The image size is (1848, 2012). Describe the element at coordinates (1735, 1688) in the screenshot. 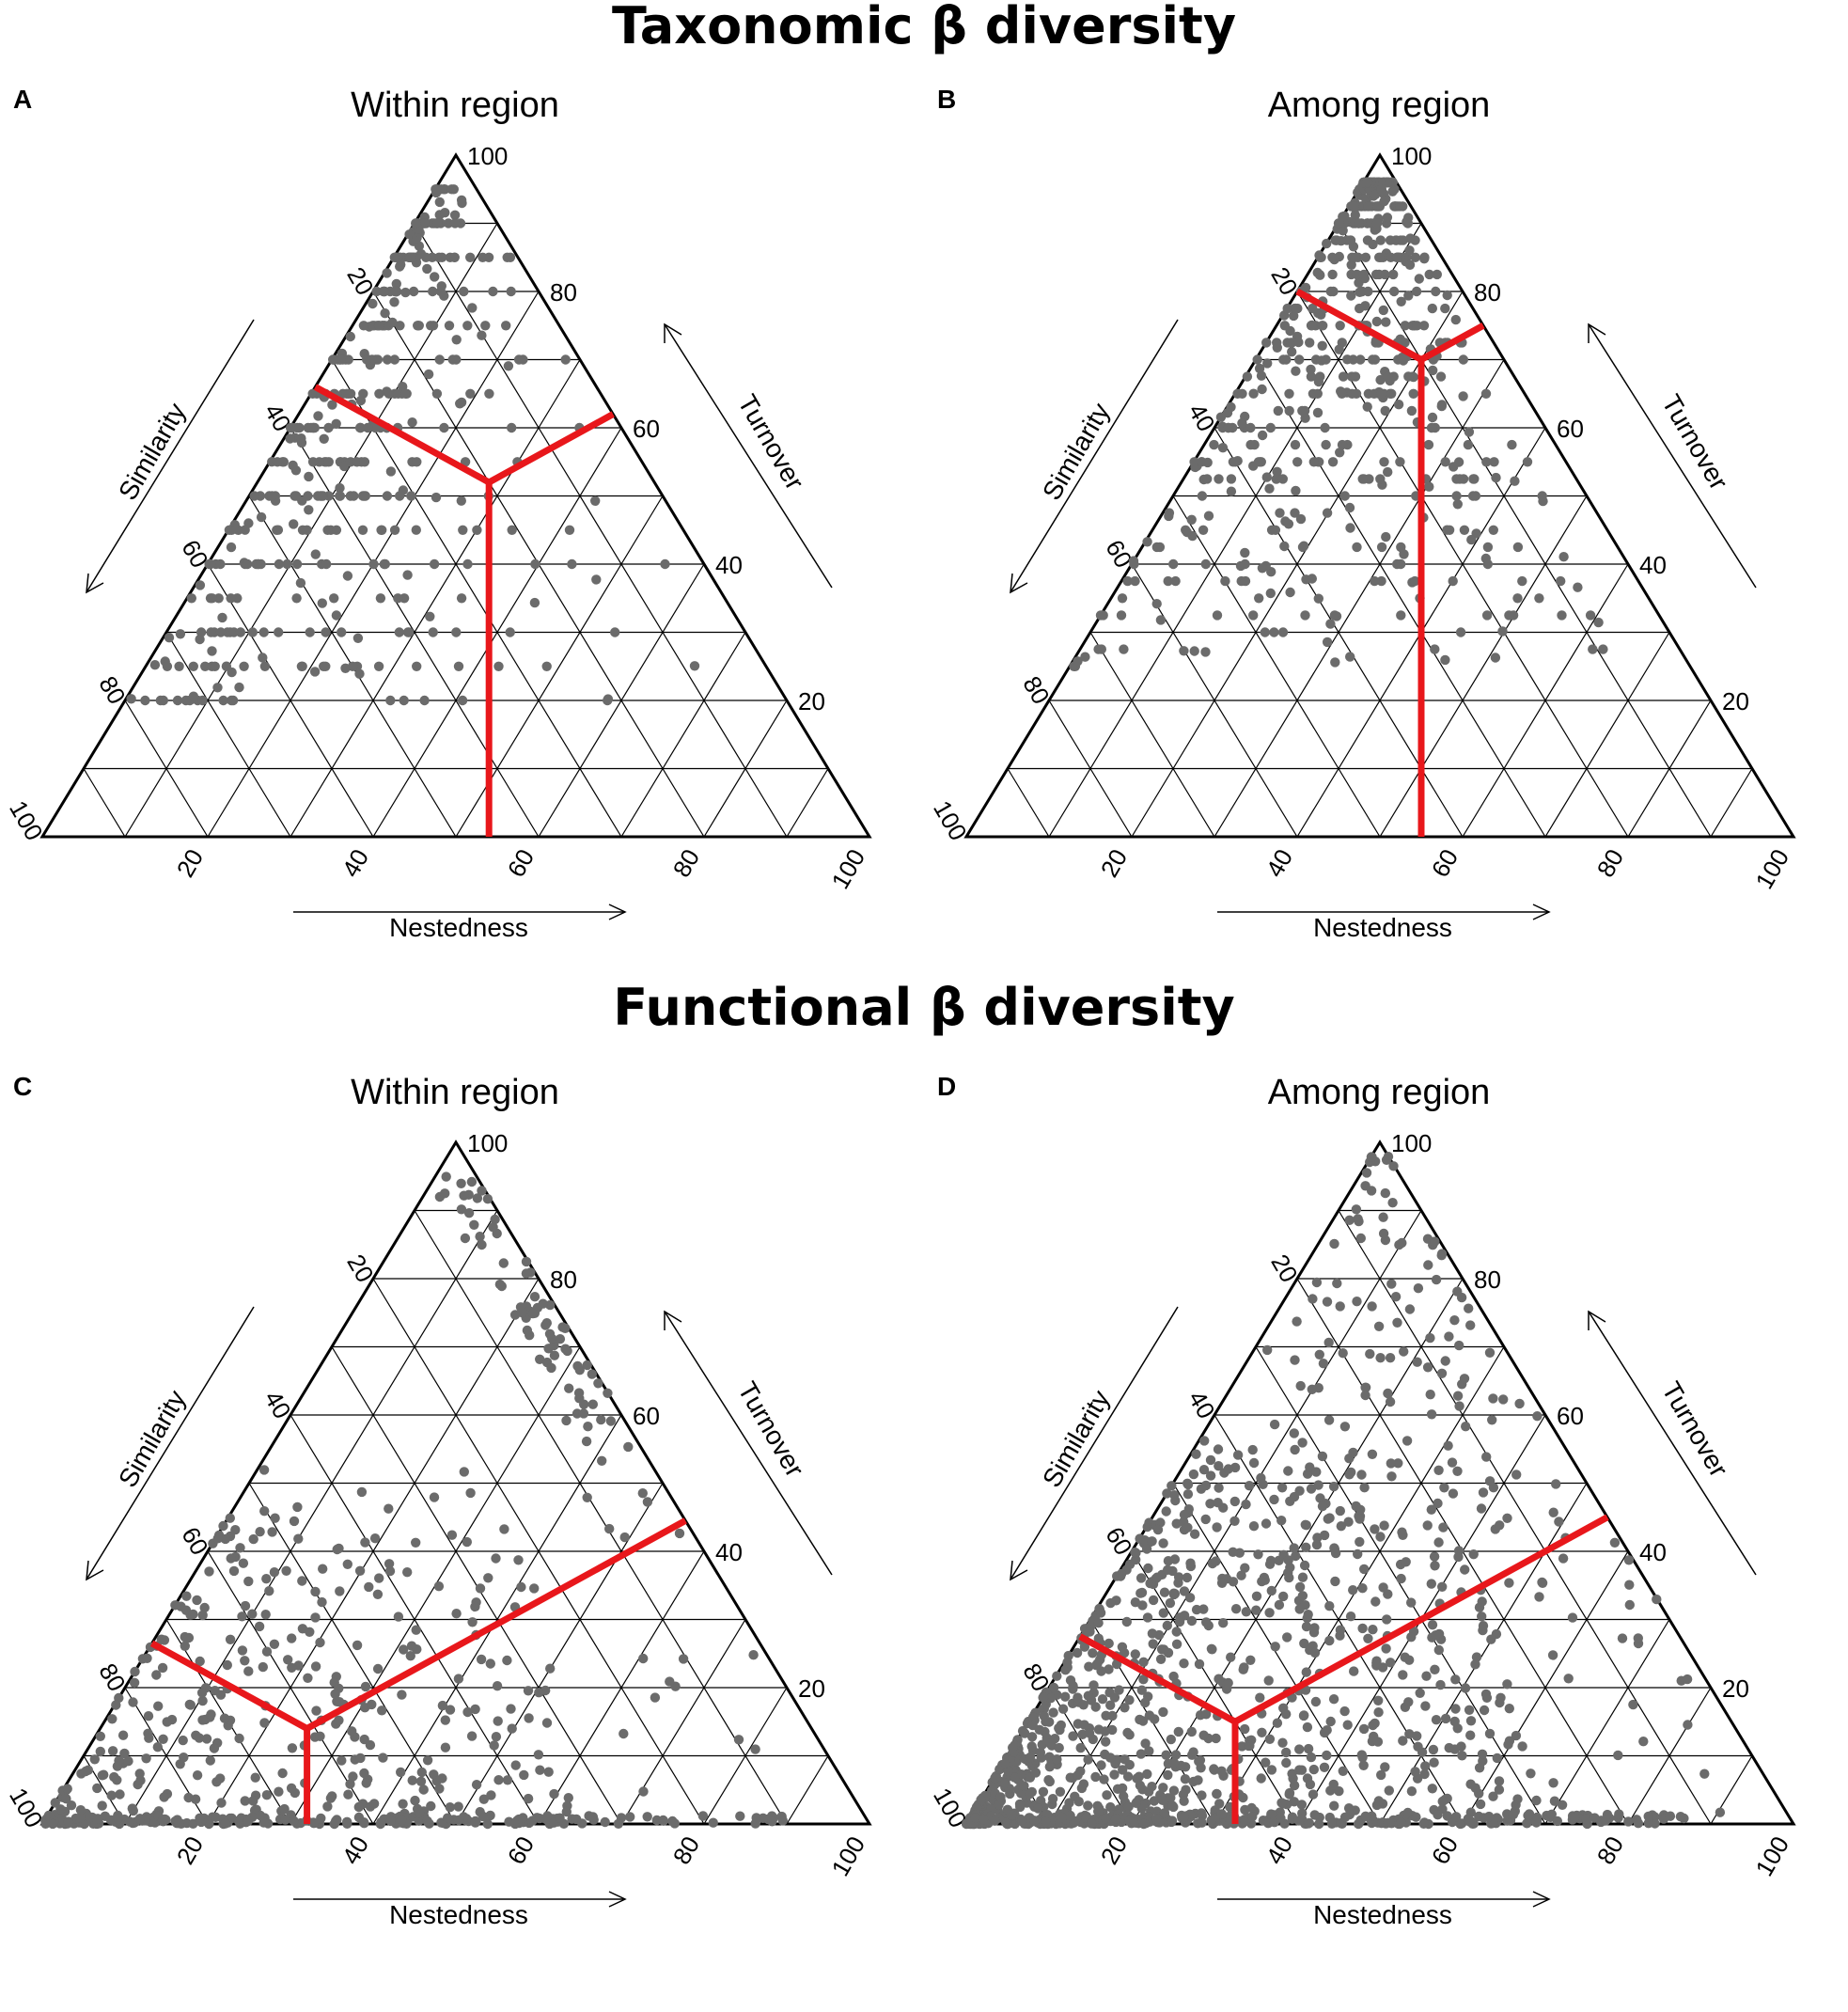

I see `turnover-tick-label: 20` at that location.